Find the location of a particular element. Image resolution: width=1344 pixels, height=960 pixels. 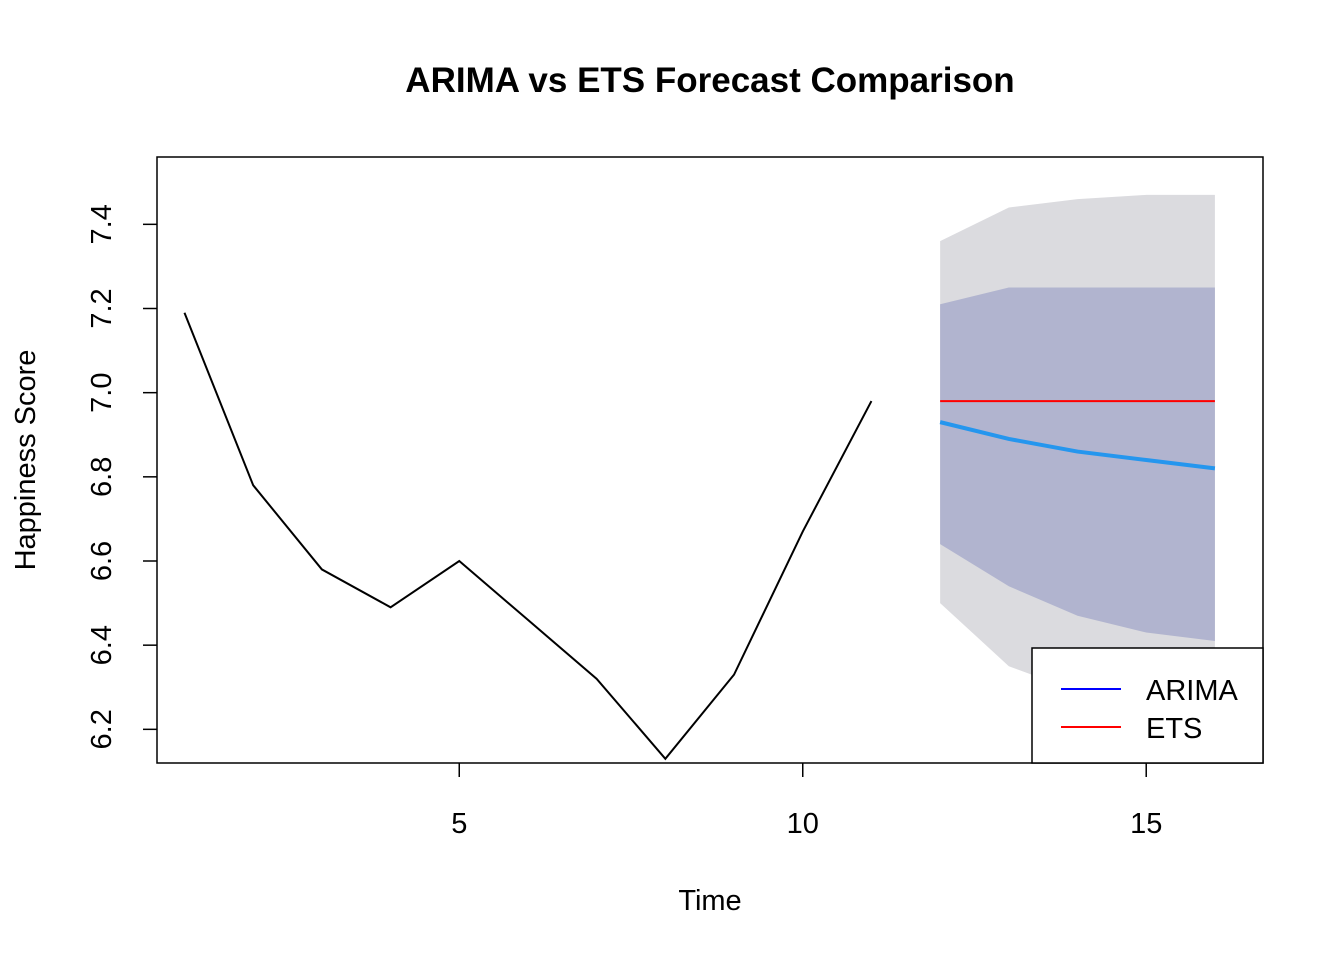

arima-80-interval is located at coordinates (1077, 464).